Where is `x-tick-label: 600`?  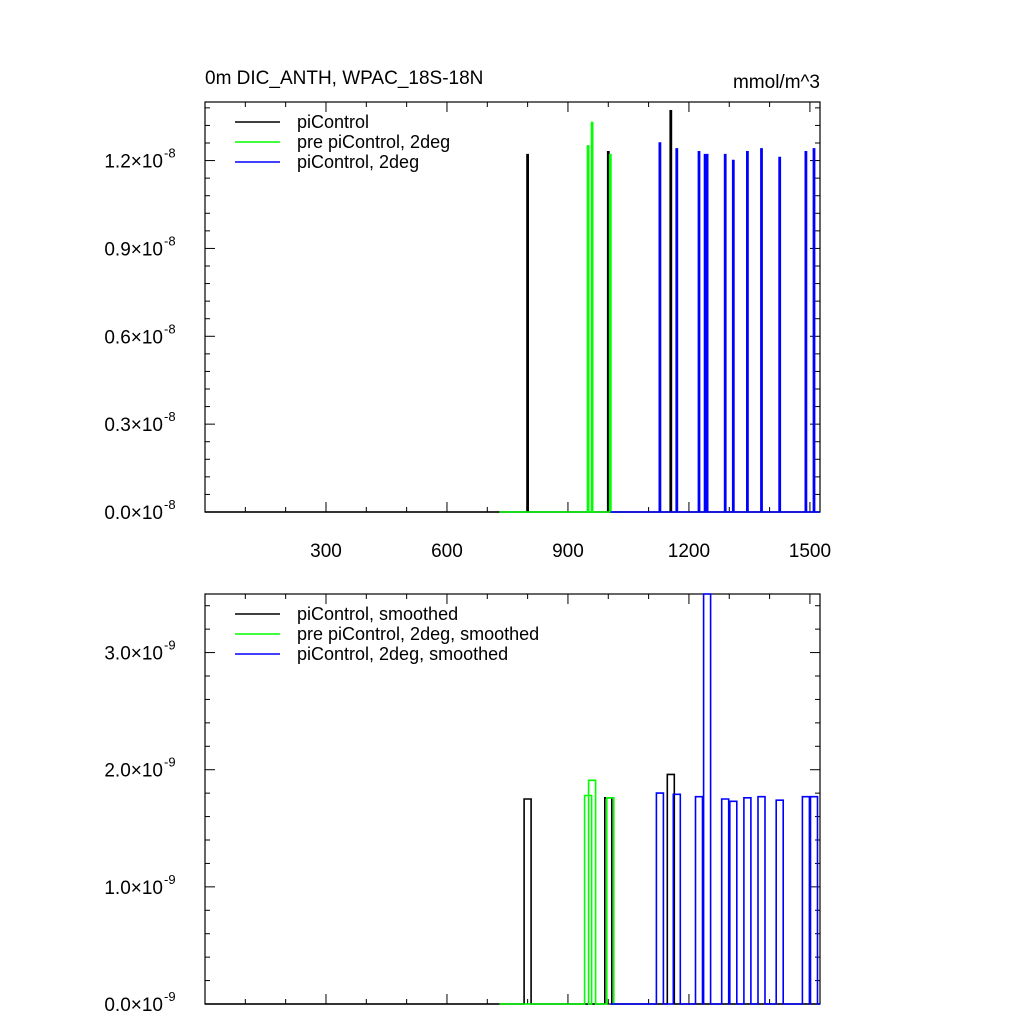
x-tick-label: 600 is located at coordinates (447, 551).